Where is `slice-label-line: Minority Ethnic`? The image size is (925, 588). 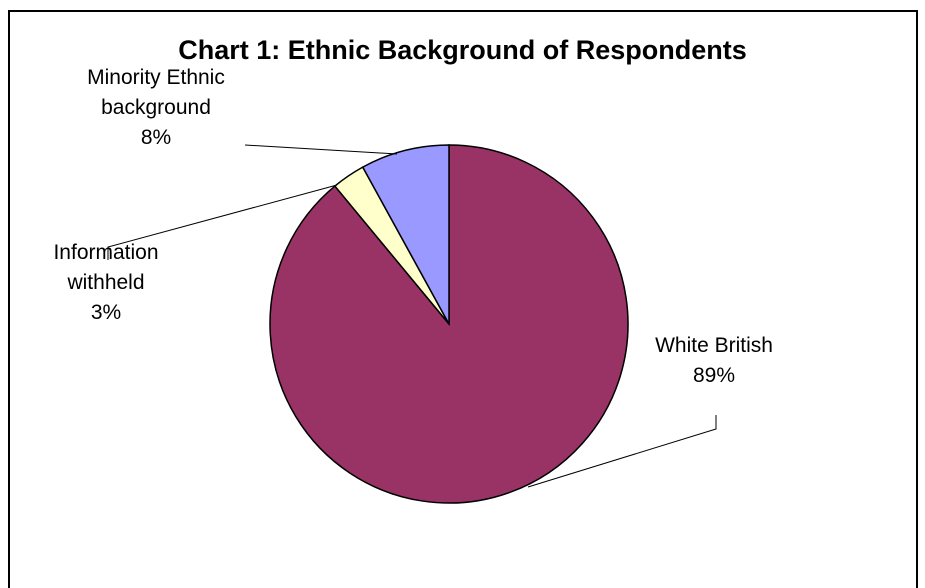 slice-label-line: Minority Ethnic is located at coordinates (156, 77).